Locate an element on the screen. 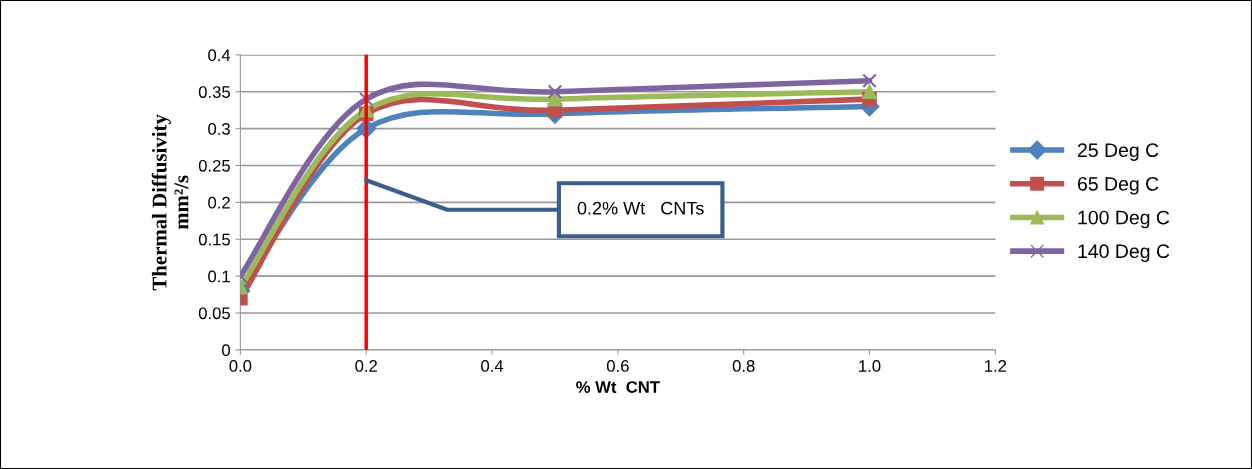 The image size is (1252, 469). x-tick-label: 0.6 is located at coordinates (617, 366).